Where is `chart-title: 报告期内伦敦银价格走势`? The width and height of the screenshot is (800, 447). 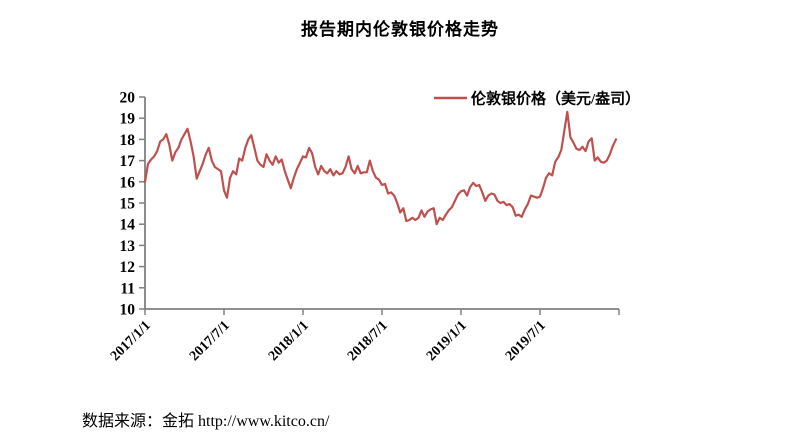
chart-title: 报告期内伦敦银价格走势 is located at coordinates (400, 29).